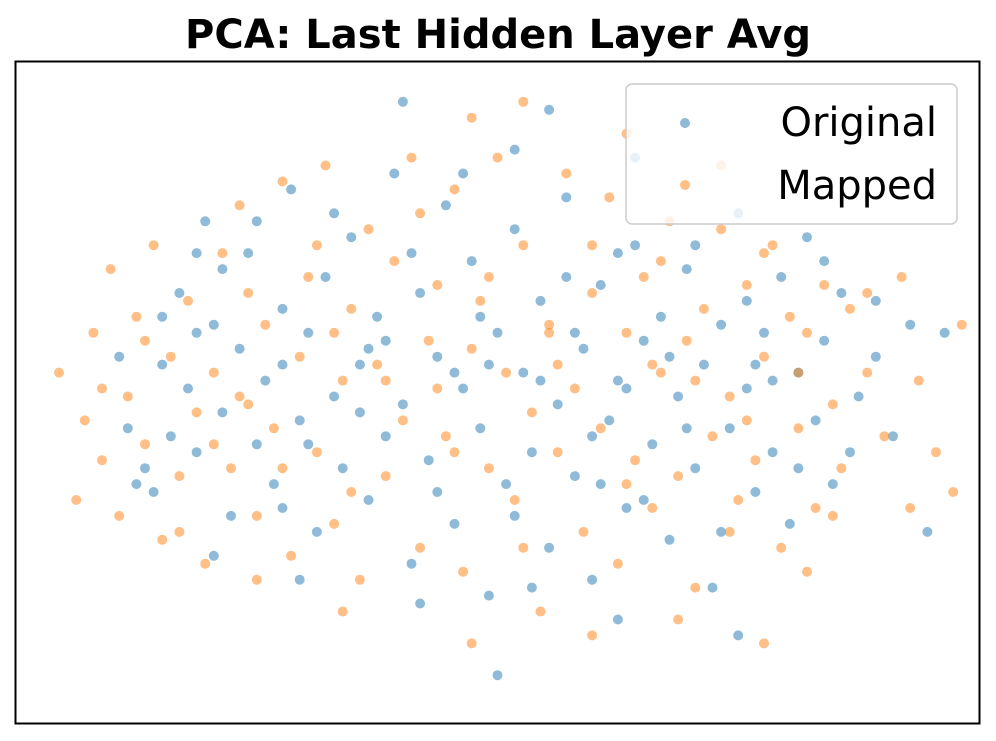 The height and width of the screenshot is (741, 996). Describe the element at coordinates (791, 154) in the screenshot. I see `legend-box` at that location.